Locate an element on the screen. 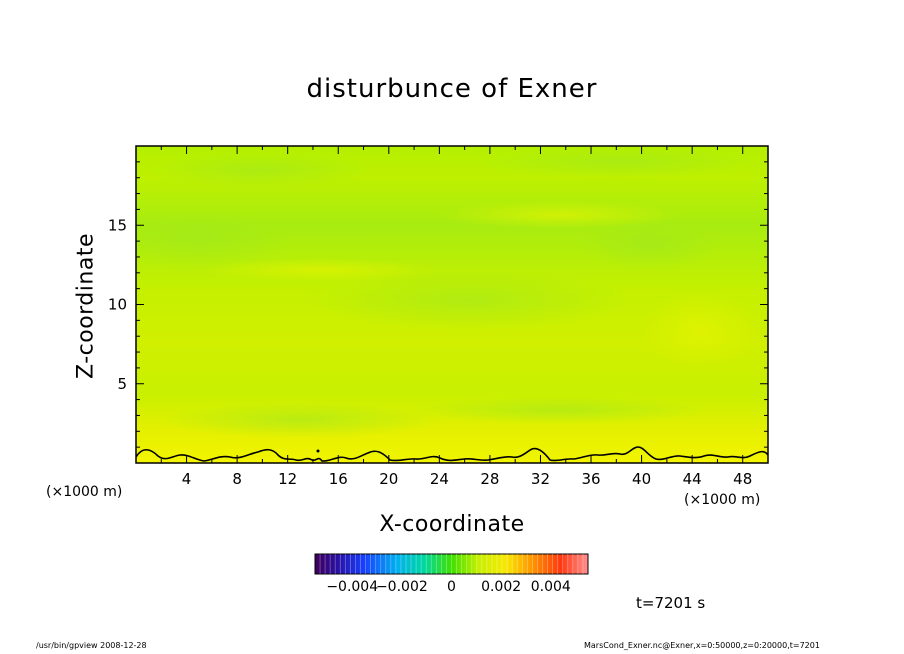 This screenshot has height=654, width=904. x-tick-label: 48 is located at coordinates (742, 479).